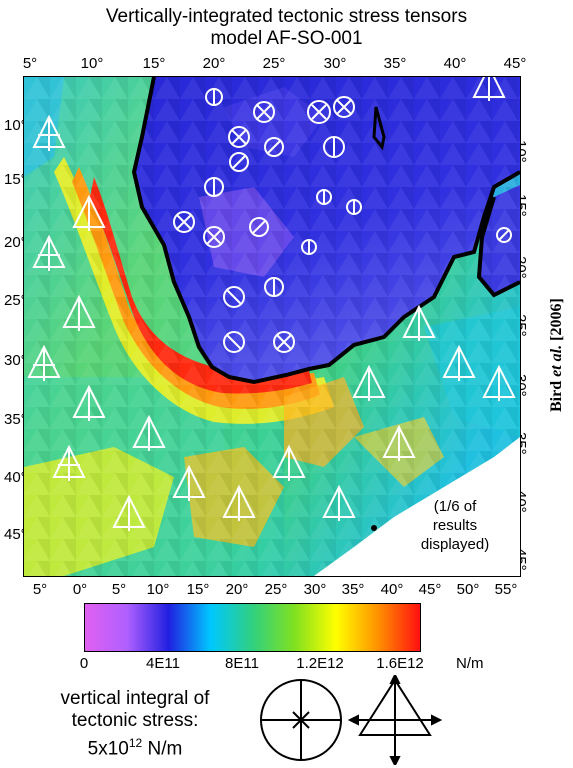 The image size is (573, 768). What do you see at coordinates (15, 242) in the screenshot?
I see `left-tick-label: 20°` at bounding box center [15, 242].